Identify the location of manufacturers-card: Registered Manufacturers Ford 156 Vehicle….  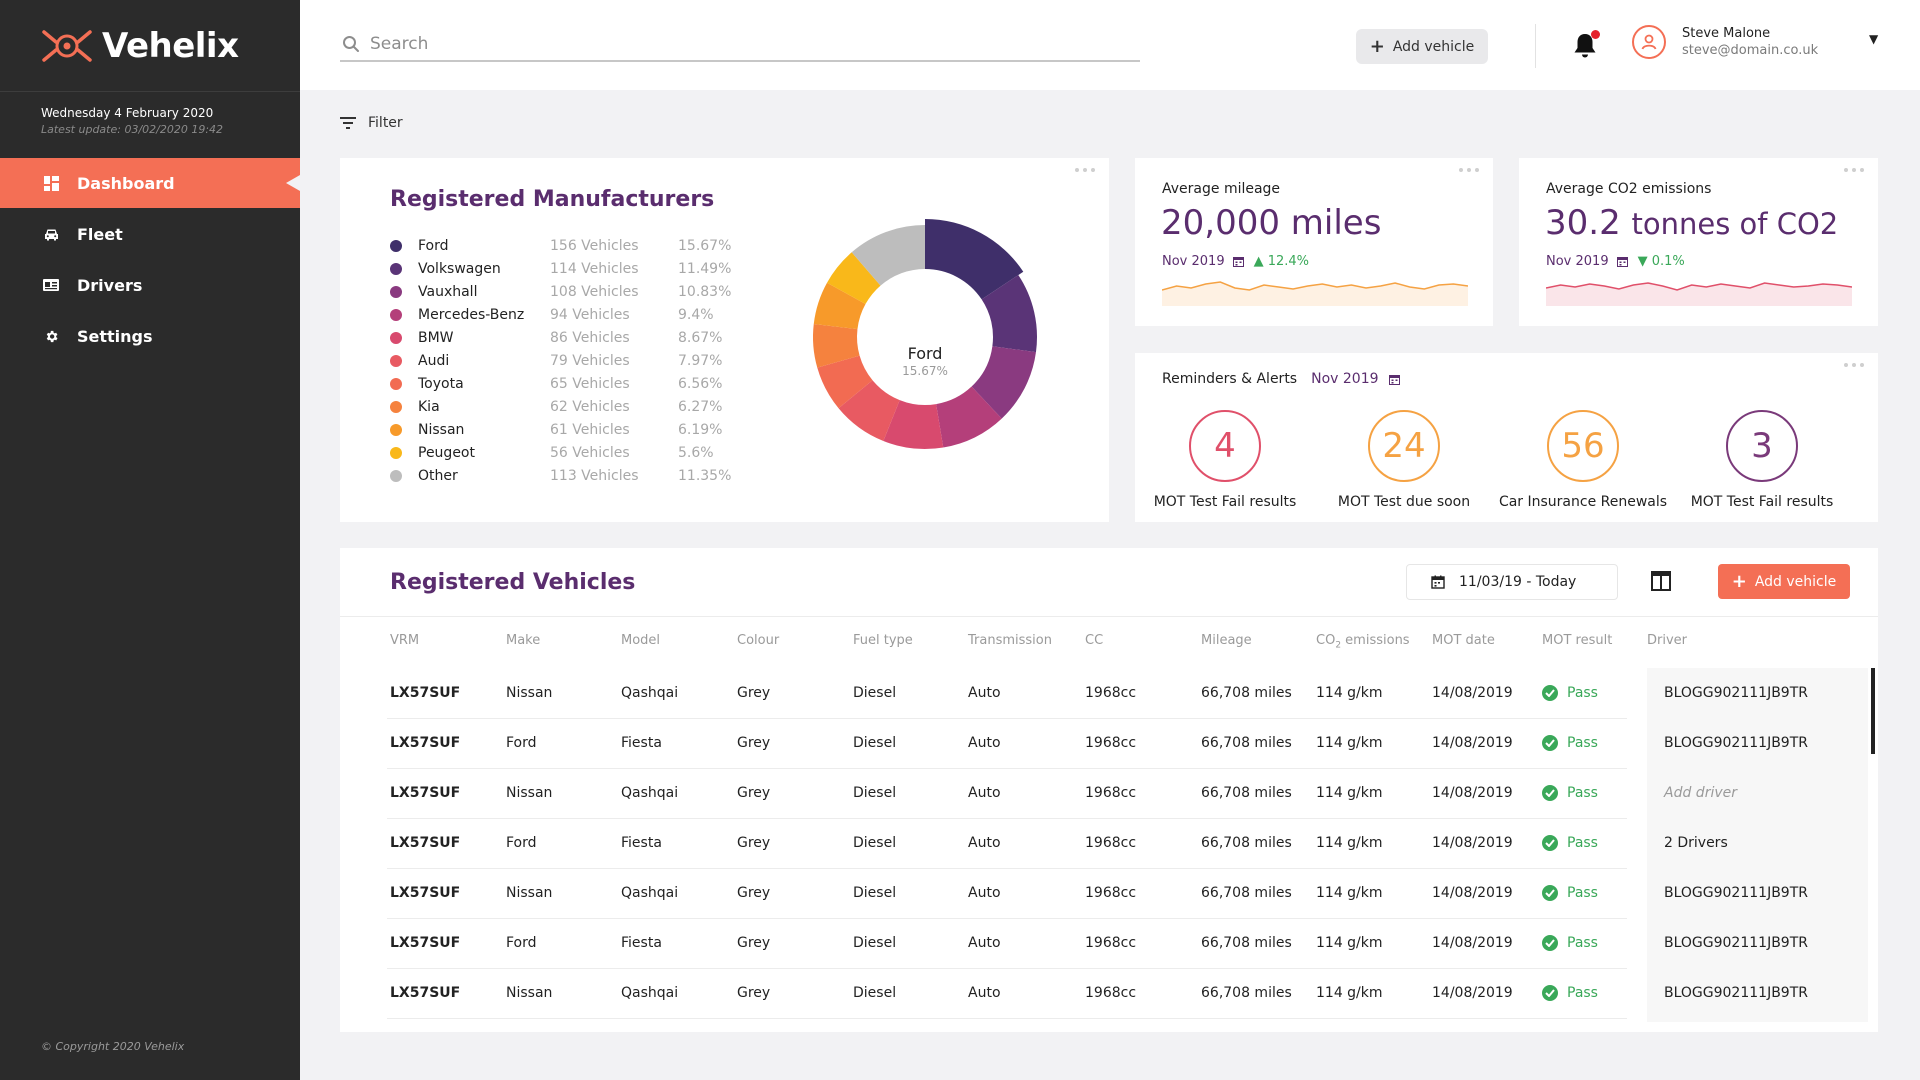
(724, 340).